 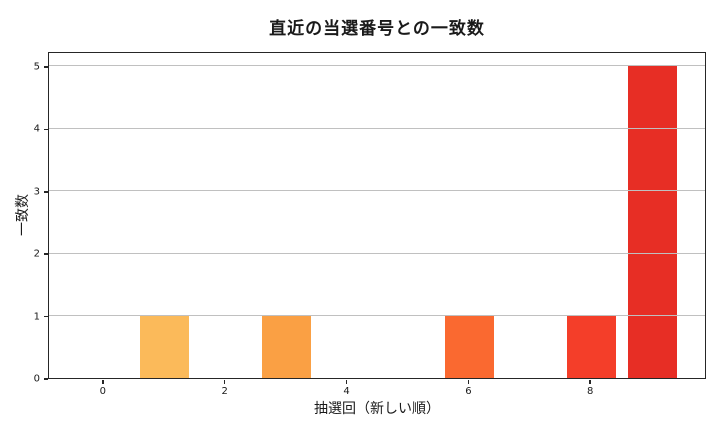 I want to click on x-tick-label-8: 8, so click(x=590, y=391).